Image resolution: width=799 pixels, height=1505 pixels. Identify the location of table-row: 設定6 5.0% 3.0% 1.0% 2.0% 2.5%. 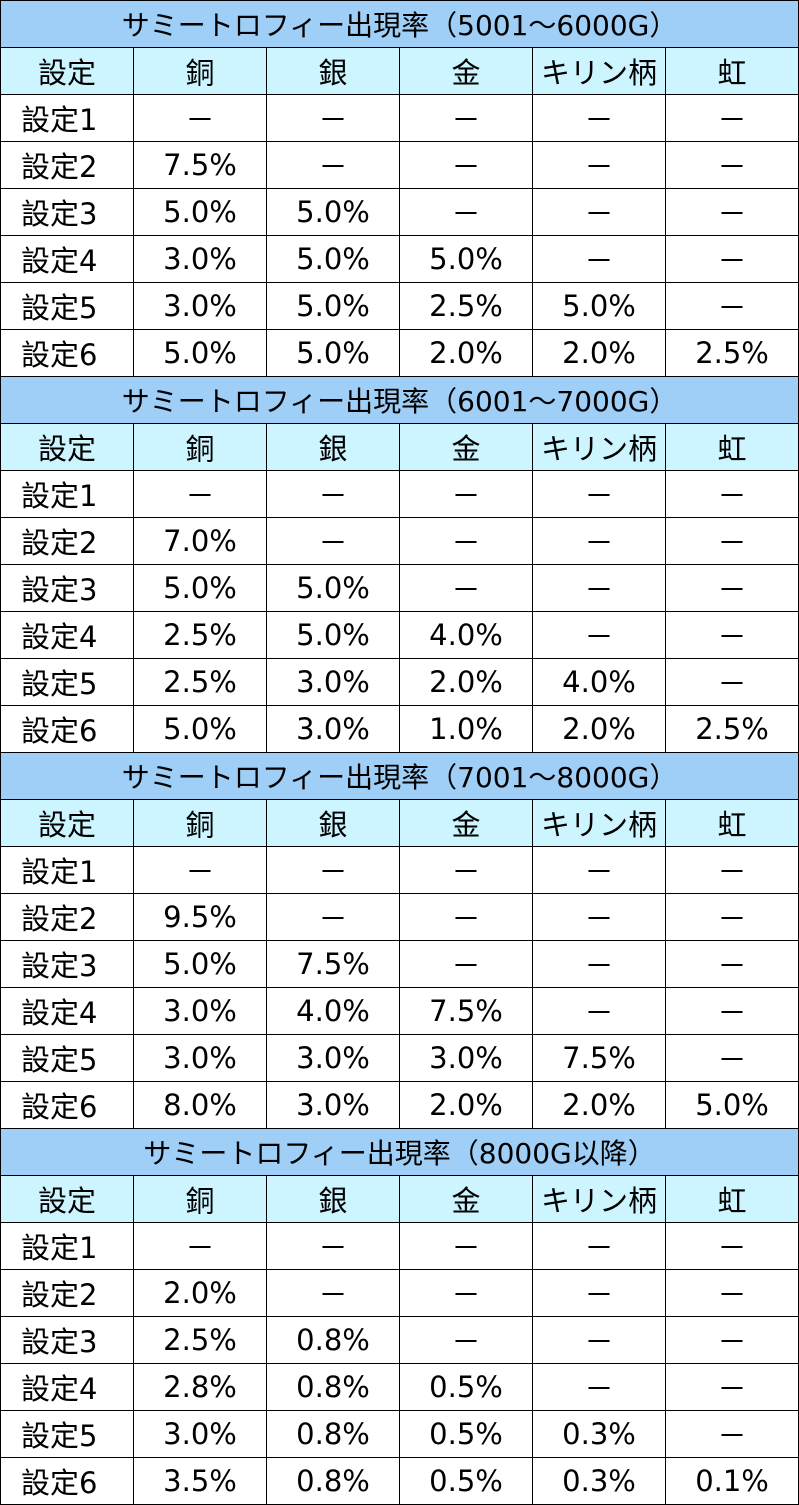
(399, 729).